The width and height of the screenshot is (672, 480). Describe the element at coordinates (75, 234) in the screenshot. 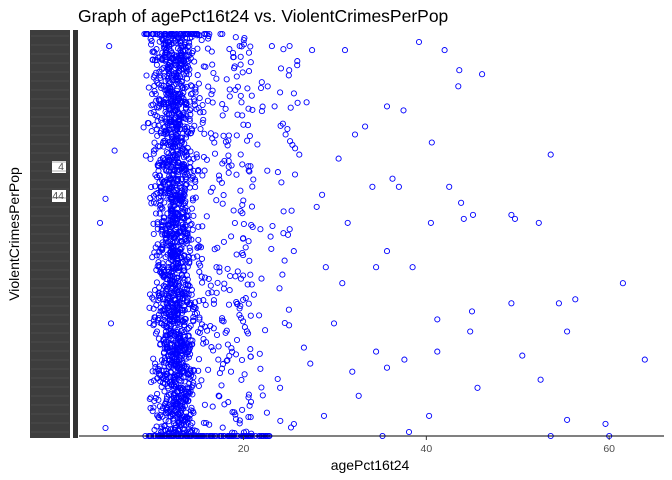

I see `y-tick-marks-mass` at that location.